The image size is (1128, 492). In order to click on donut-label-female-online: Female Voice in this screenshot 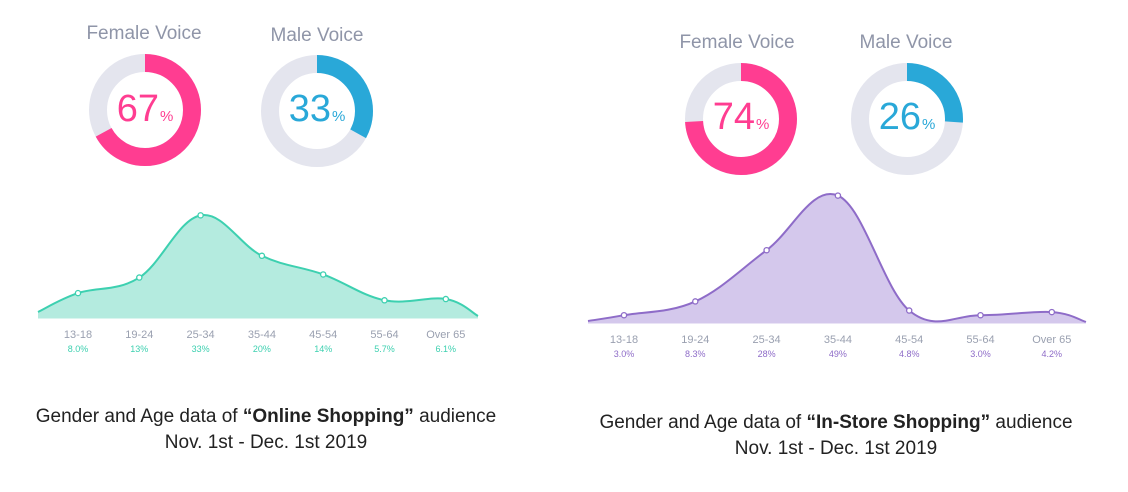, I will do `click(144, 33)`.